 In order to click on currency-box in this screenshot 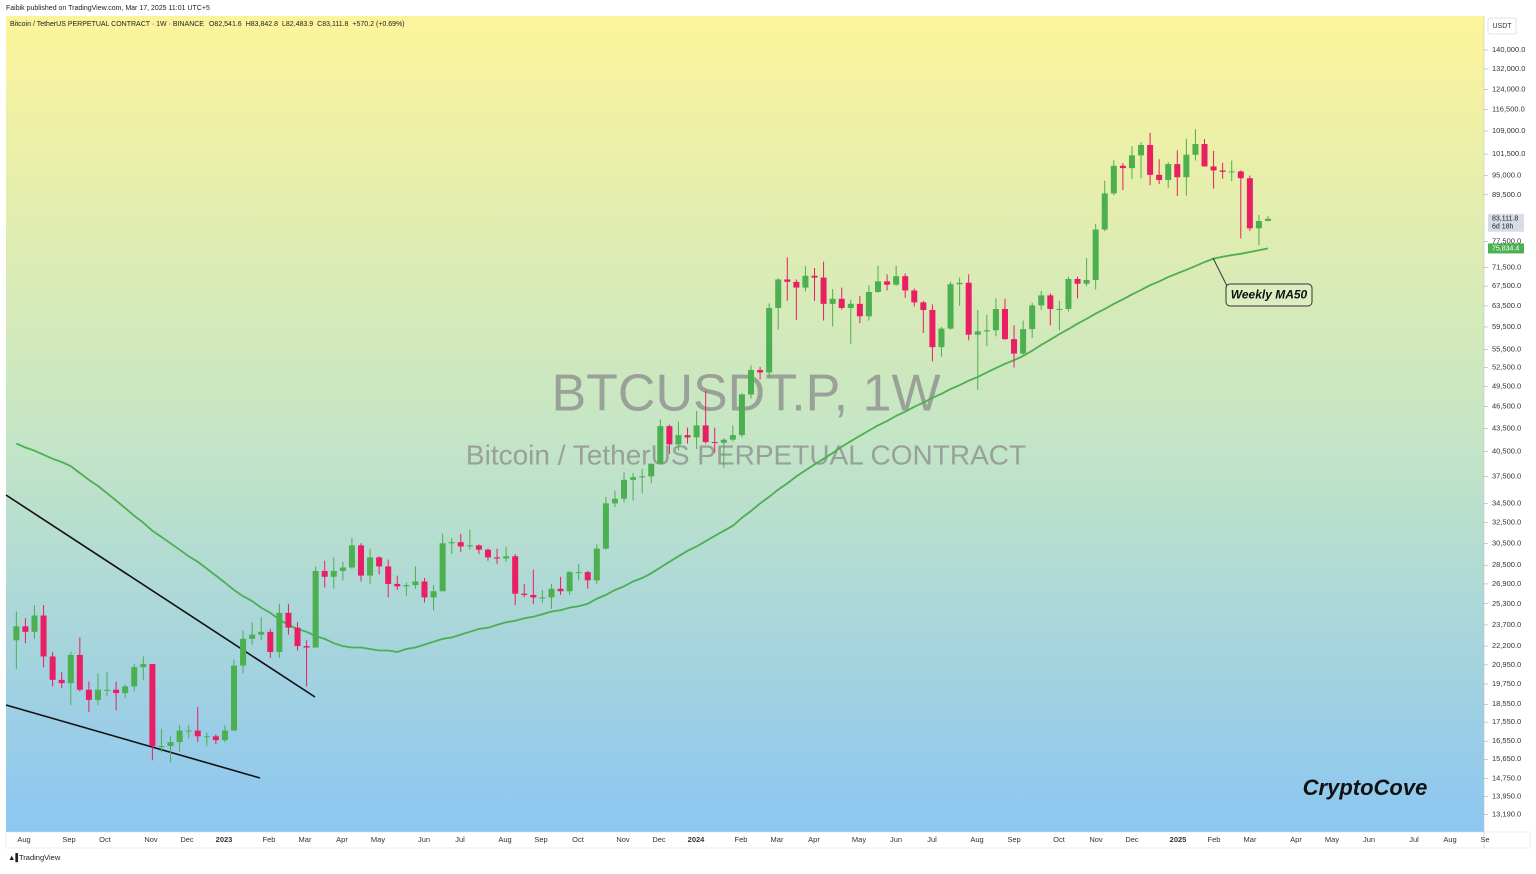, I will do `click(1502, 26)`.